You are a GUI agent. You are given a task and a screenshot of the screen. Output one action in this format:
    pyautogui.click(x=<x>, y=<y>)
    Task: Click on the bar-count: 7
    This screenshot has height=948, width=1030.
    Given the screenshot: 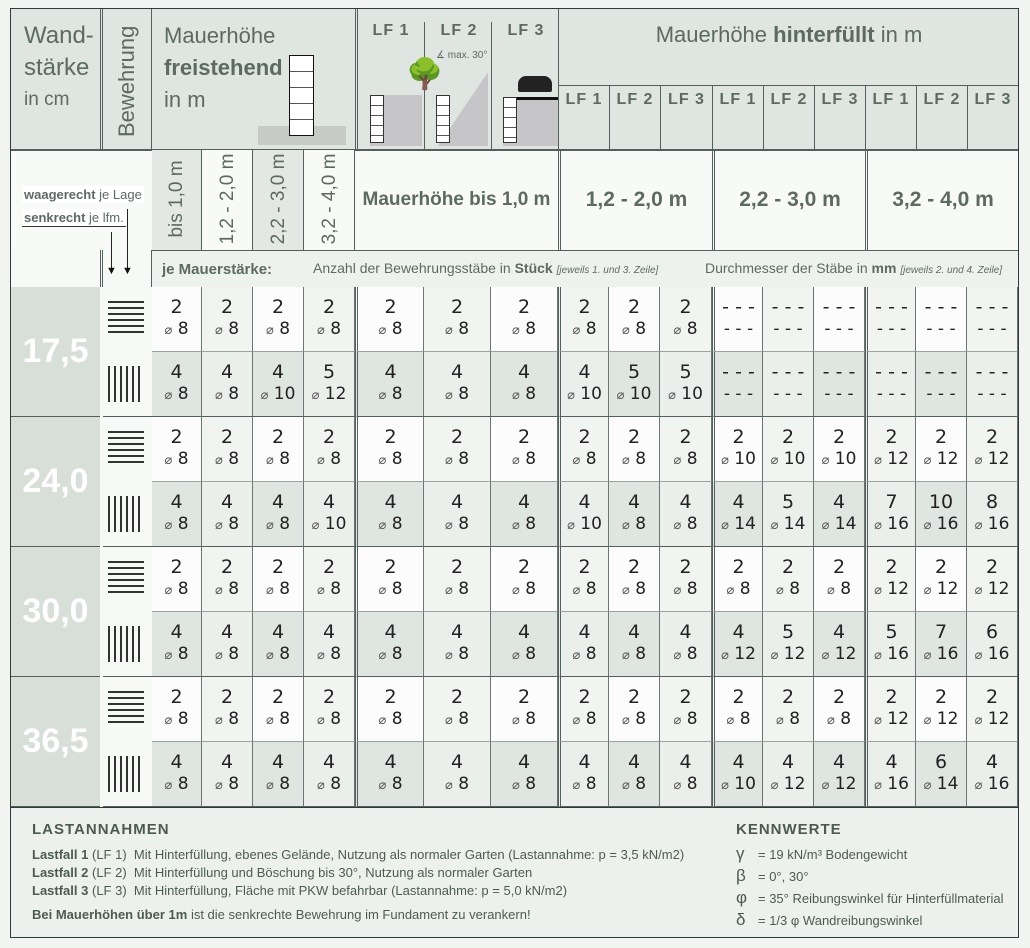 What is the action you would take?
    pyautogui.click(x=891, y=502)
    